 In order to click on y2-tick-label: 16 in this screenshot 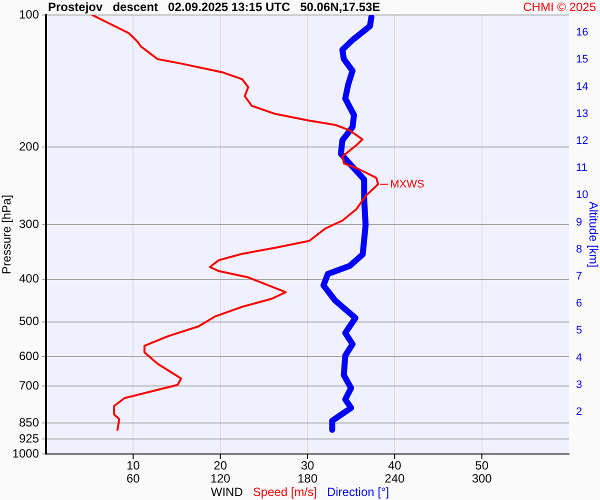, I will do `click(582, 32)`.